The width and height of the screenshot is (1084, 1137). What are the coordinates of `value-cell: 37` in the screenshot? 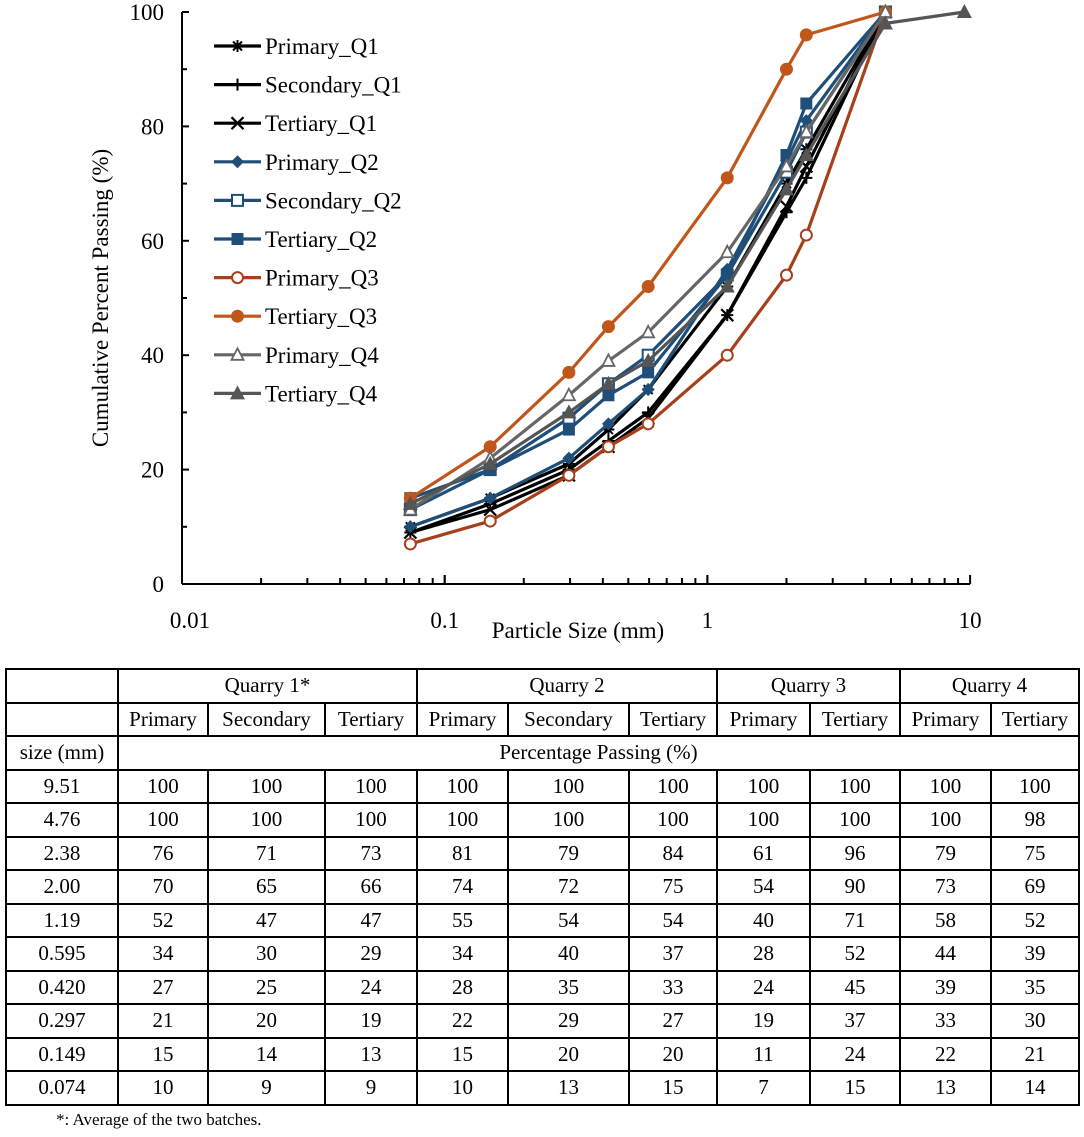 It's located at (673, 954).